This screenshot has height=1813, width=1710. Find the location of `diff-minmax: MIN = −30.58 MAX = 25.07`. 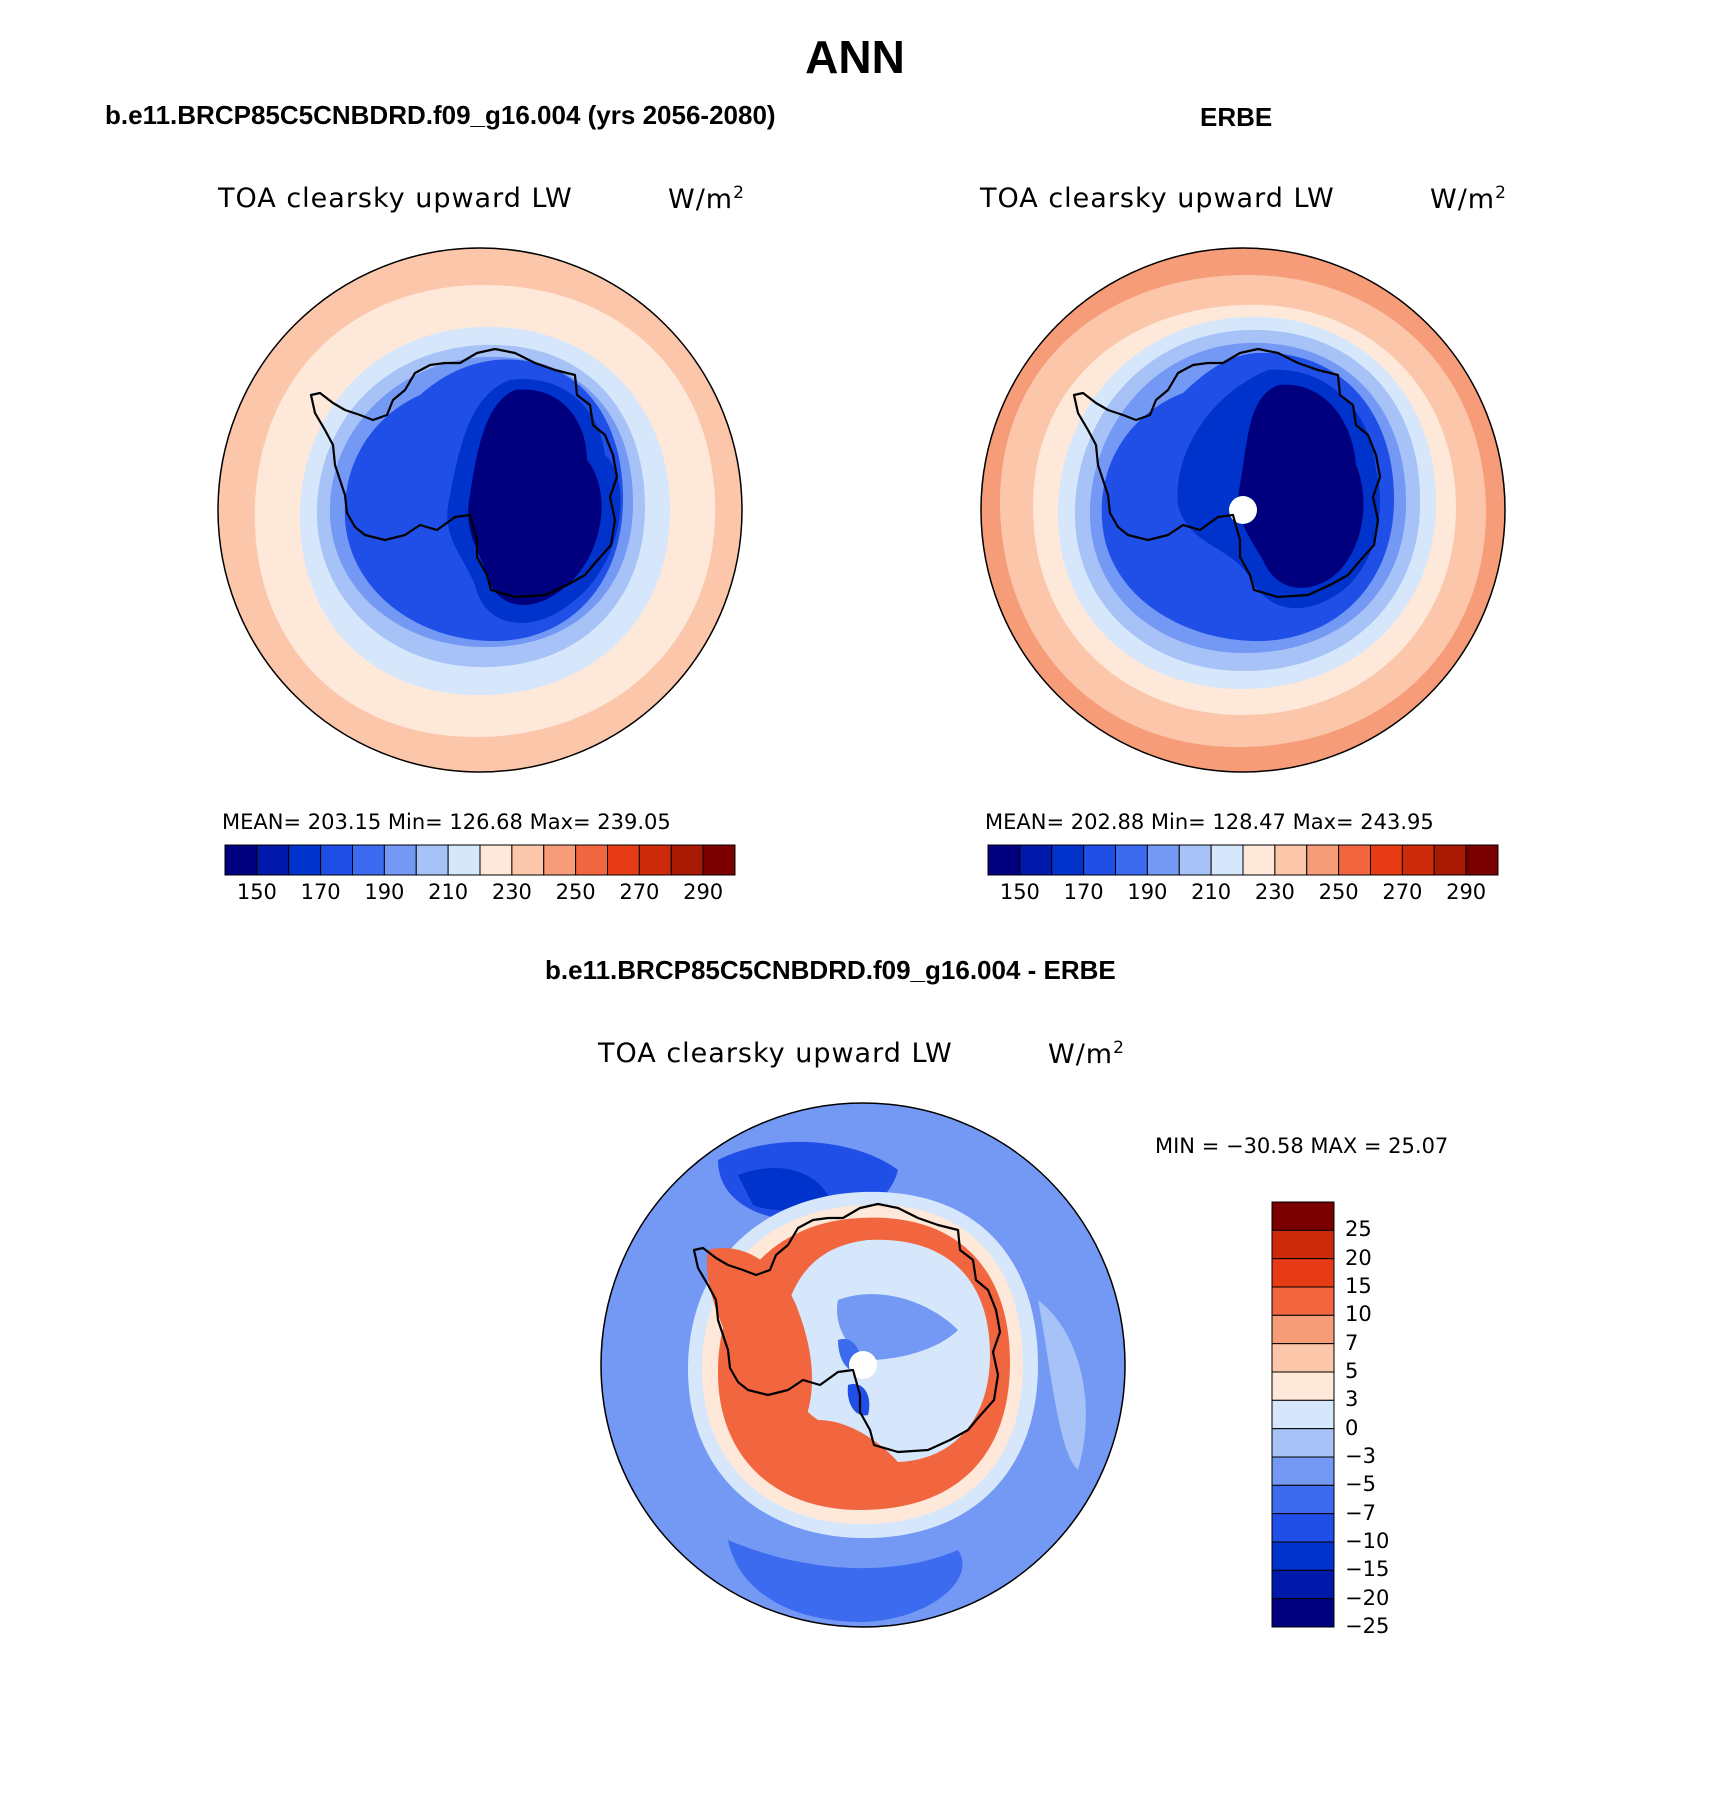

diff-minmax: MIN = −30.58 MAX = 25.07 is located at coordinates (1302, 1146).